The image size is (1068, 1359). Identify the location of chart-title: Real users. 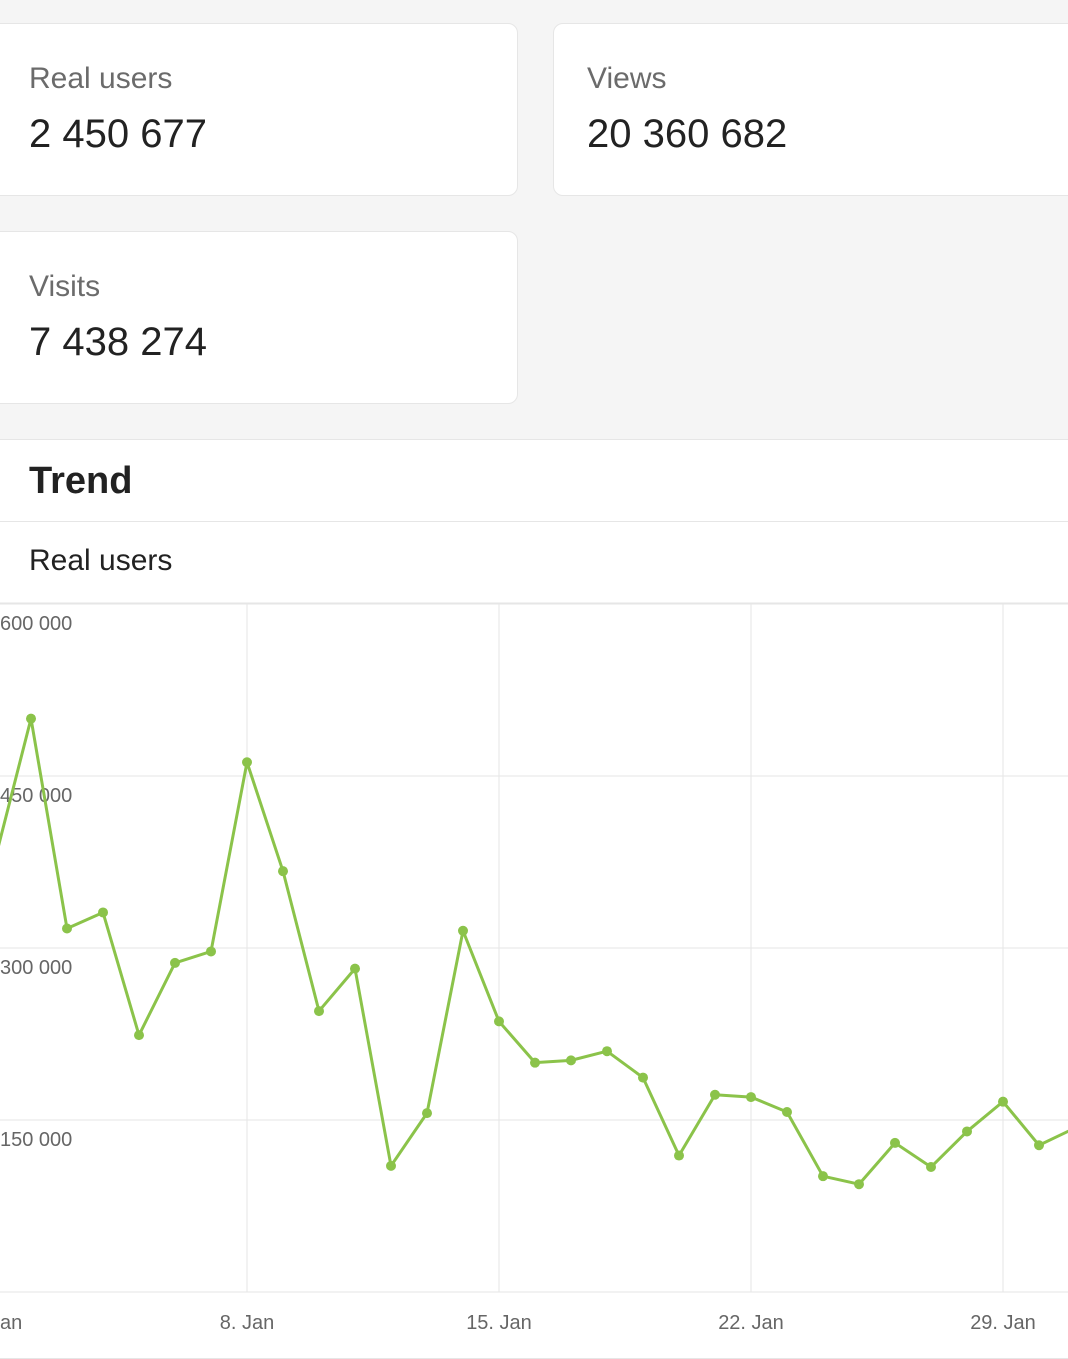
(101, 560).